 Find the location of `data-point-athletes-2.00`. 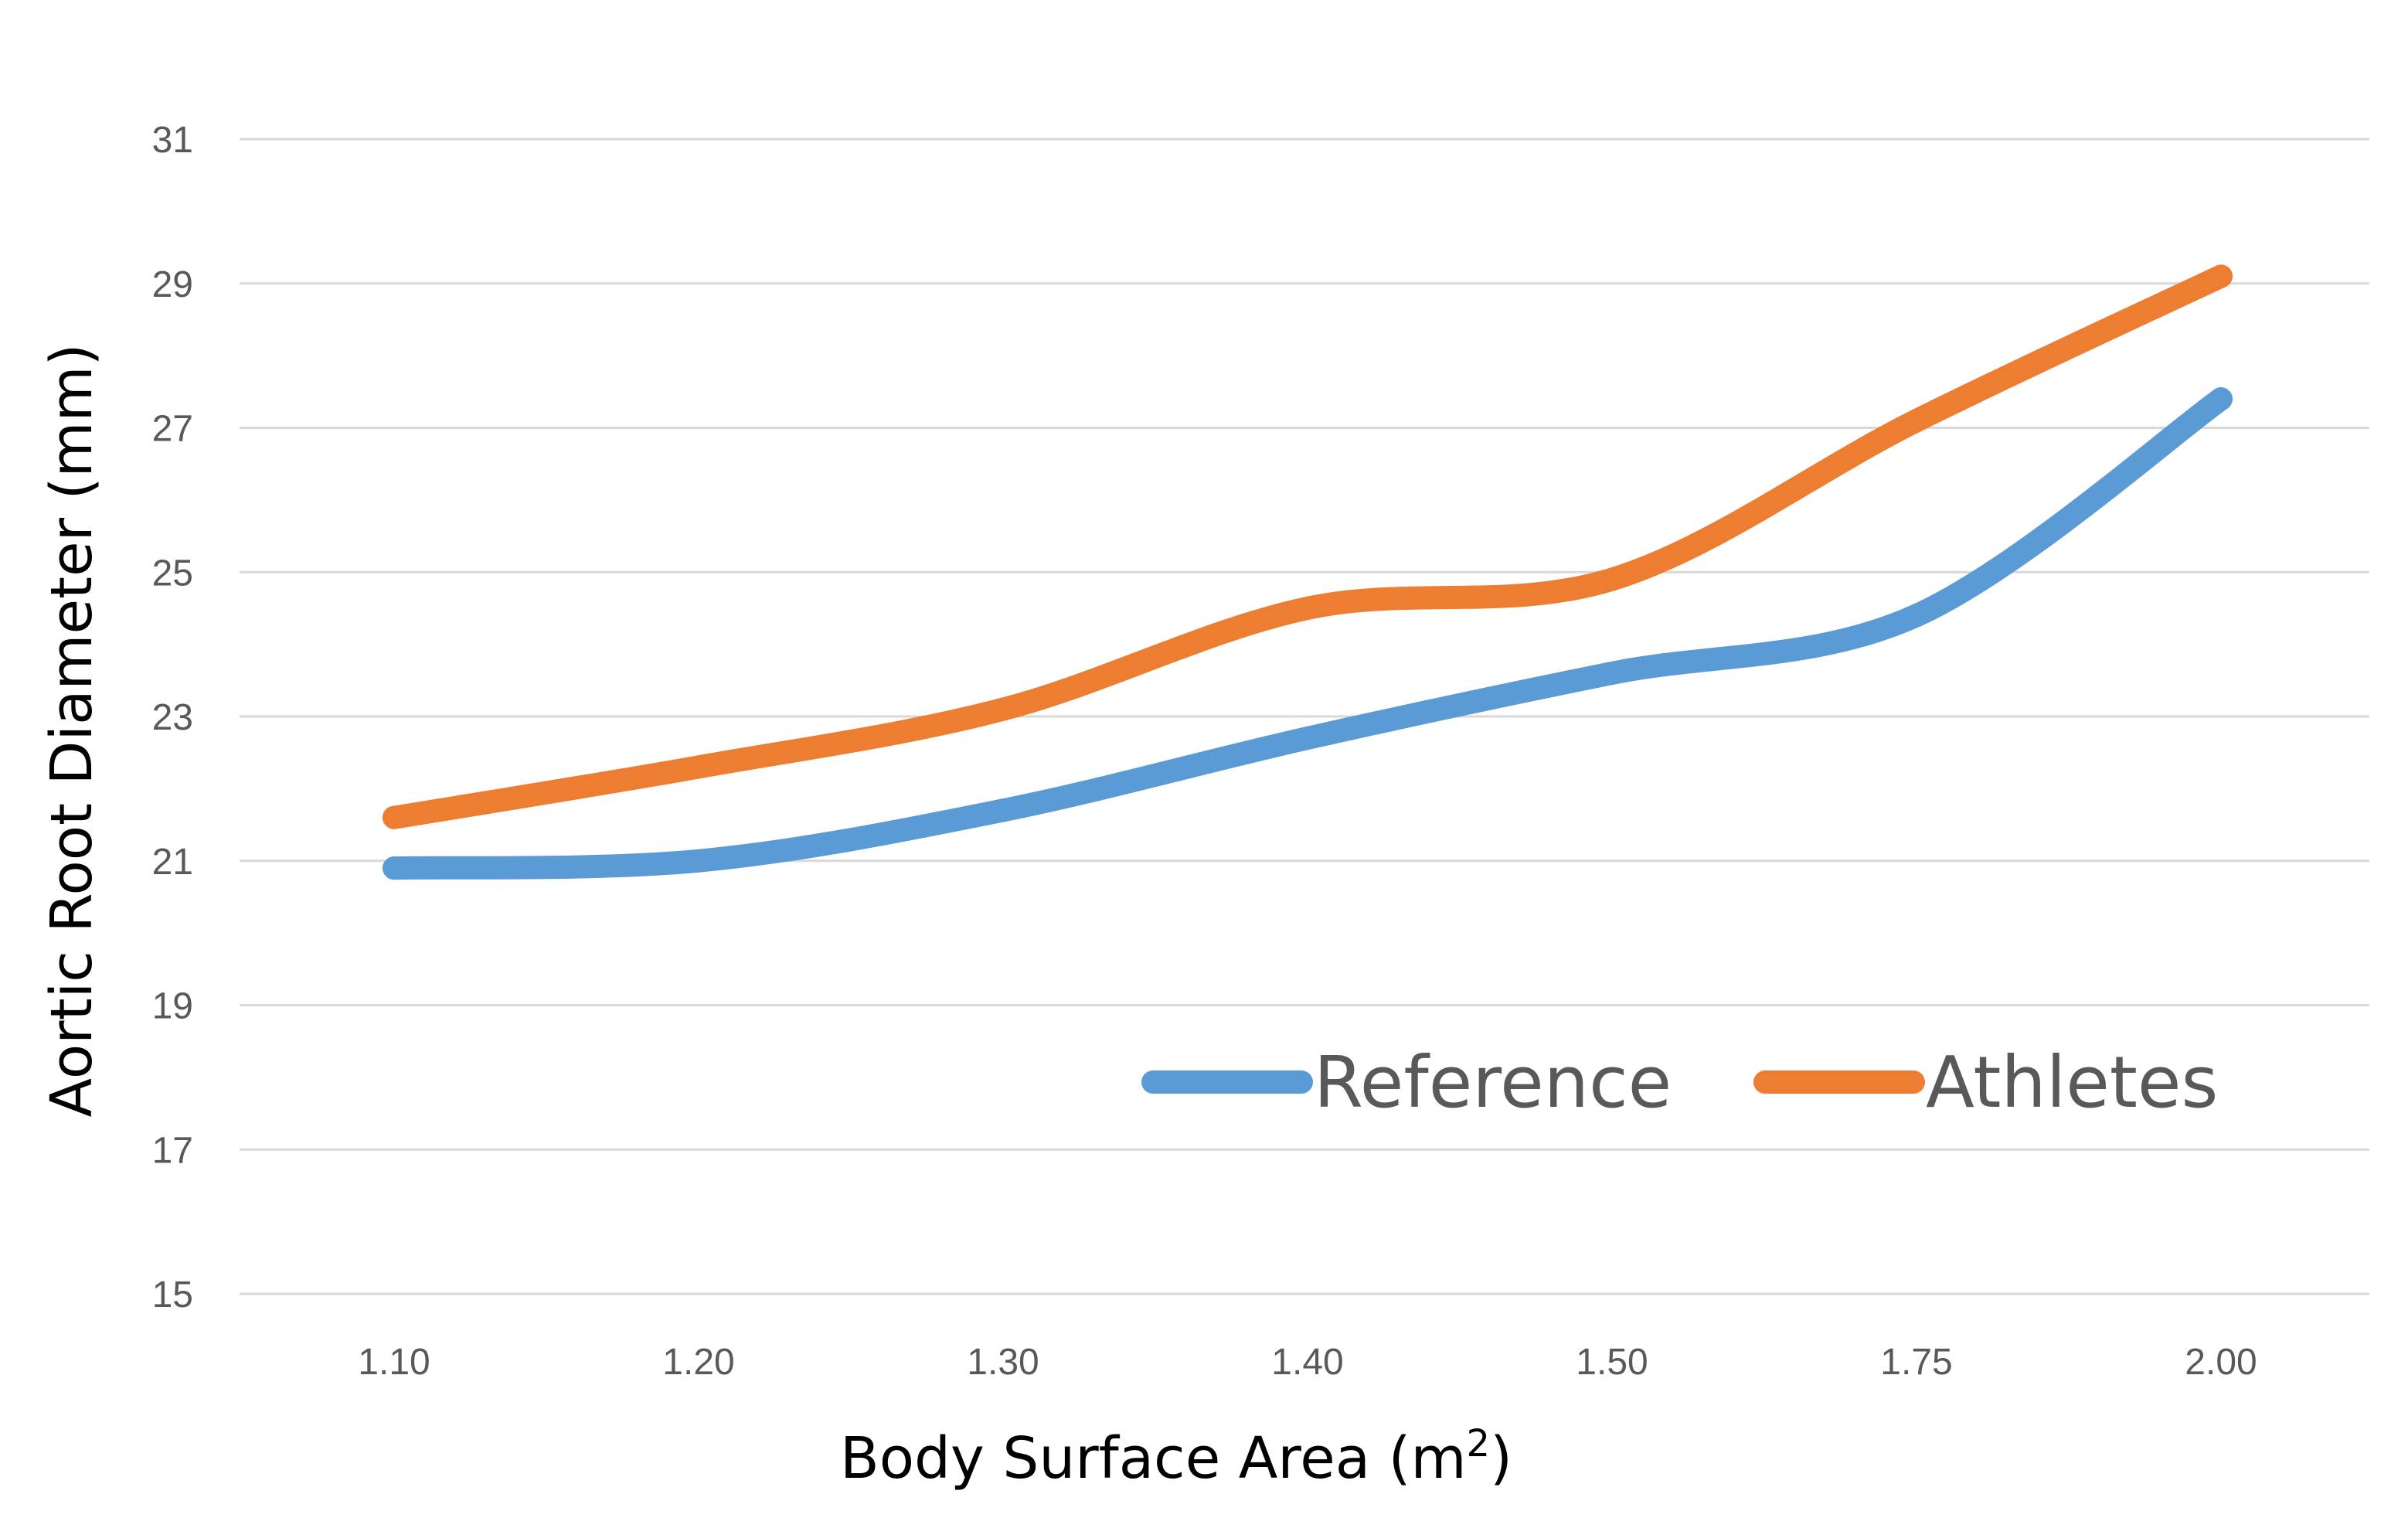

data-point-athletes-2.00 is located at coordinates (2221, 276).